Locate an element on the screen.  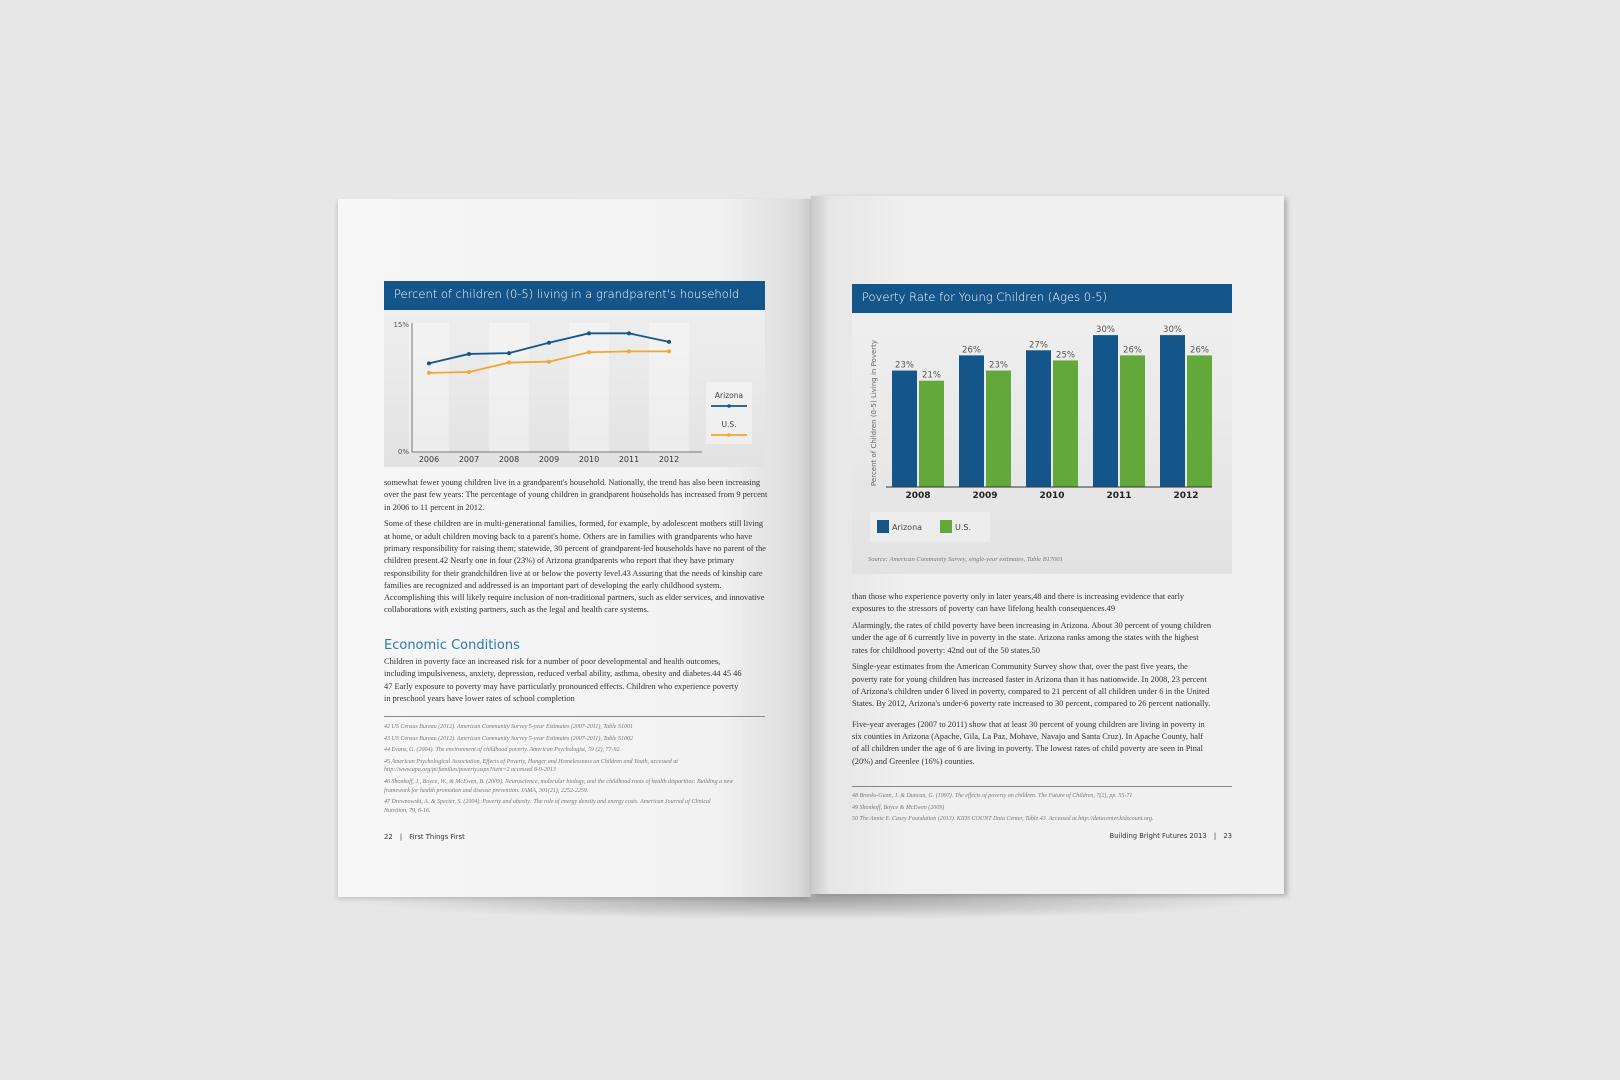
legend-box is located at coordinates (930, 527).